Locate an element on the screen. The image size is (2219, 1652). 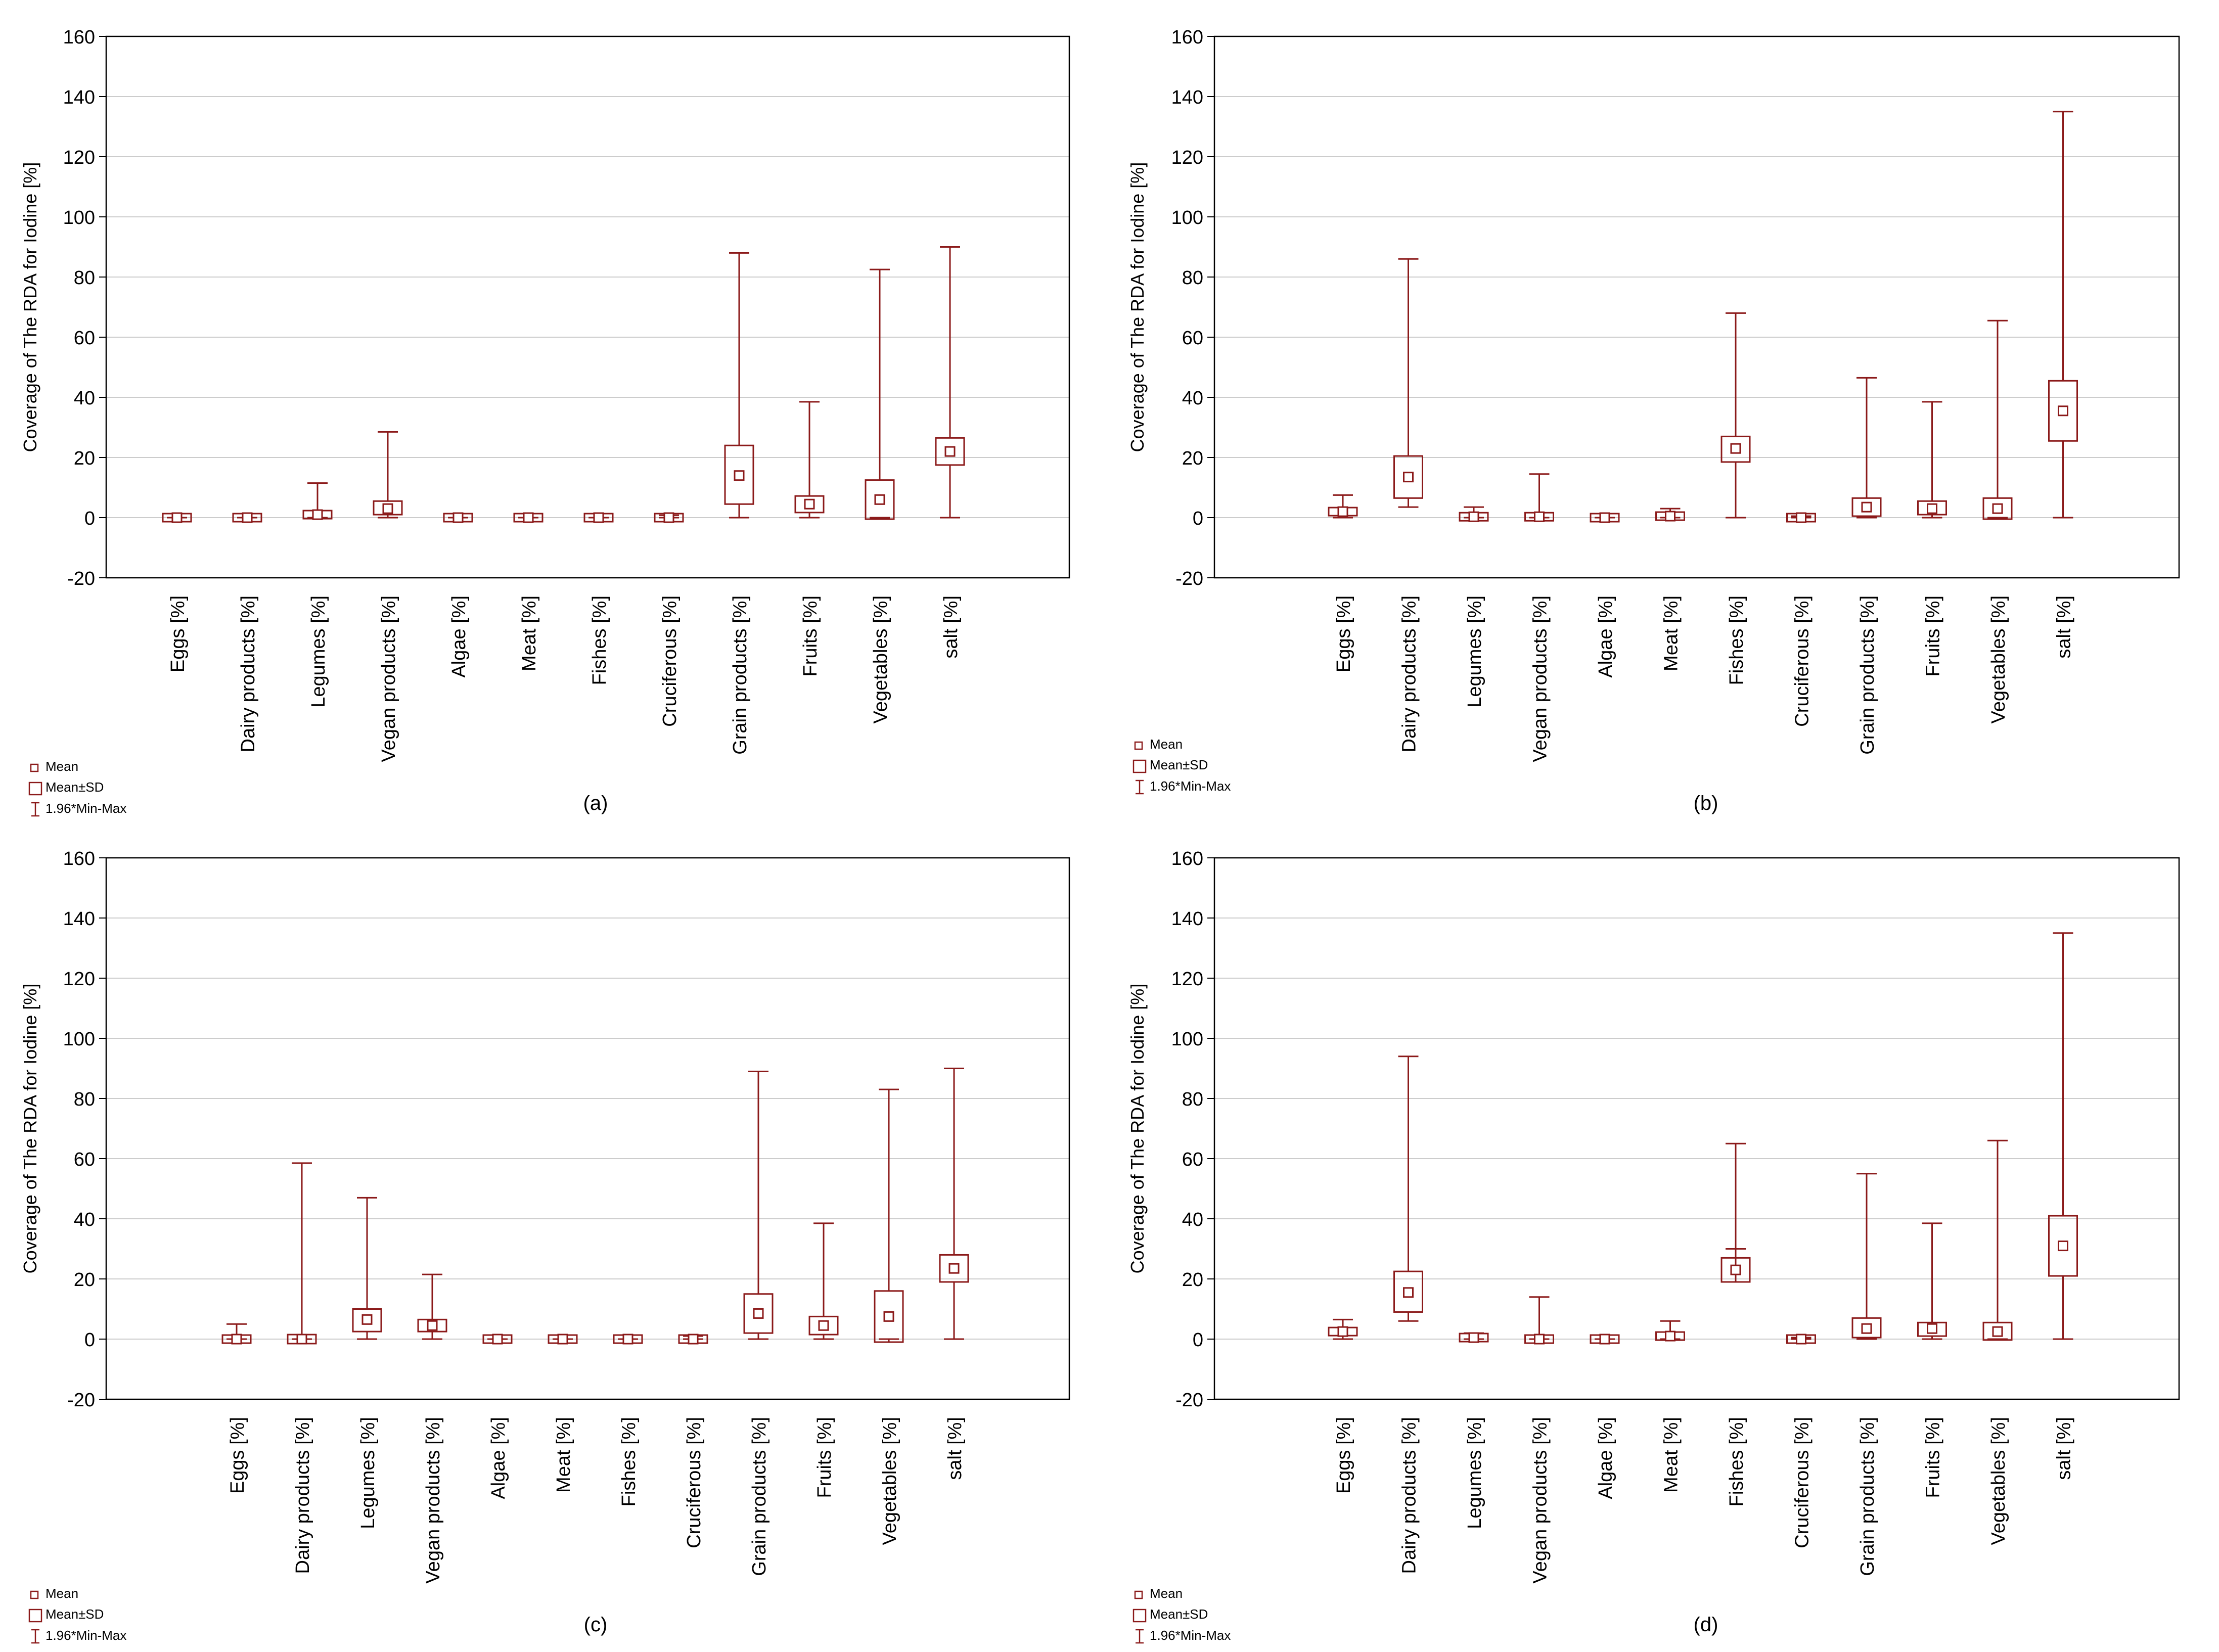
category-fruits: Fruits [%] is located at coordinates (823, 1360).